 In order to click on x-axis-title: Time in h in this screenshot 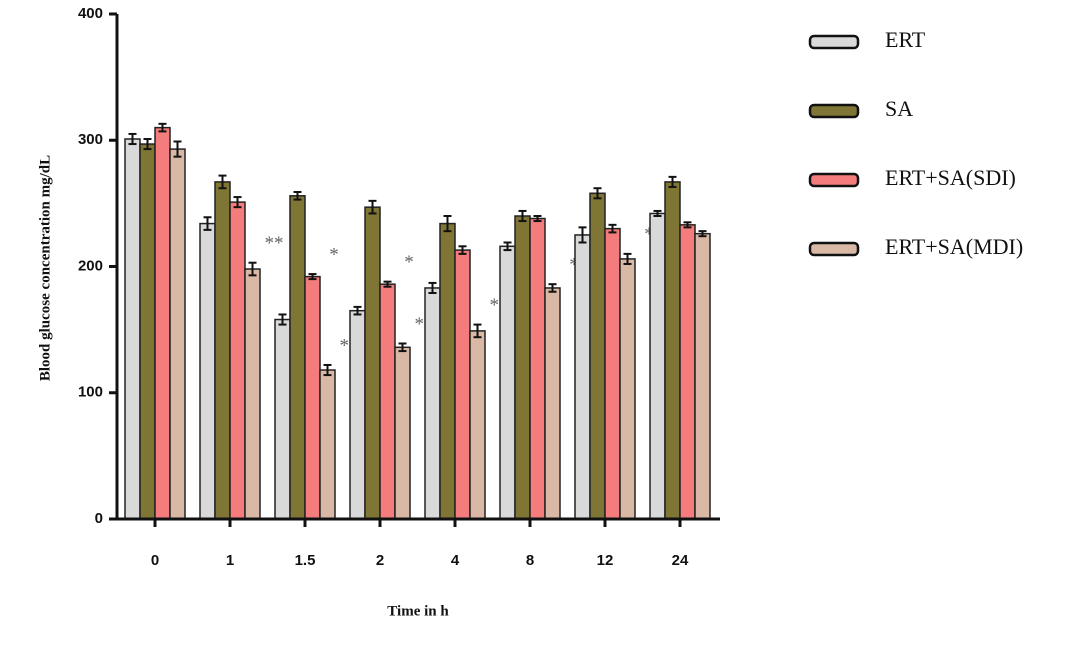, I will do `click(418, 611)`.